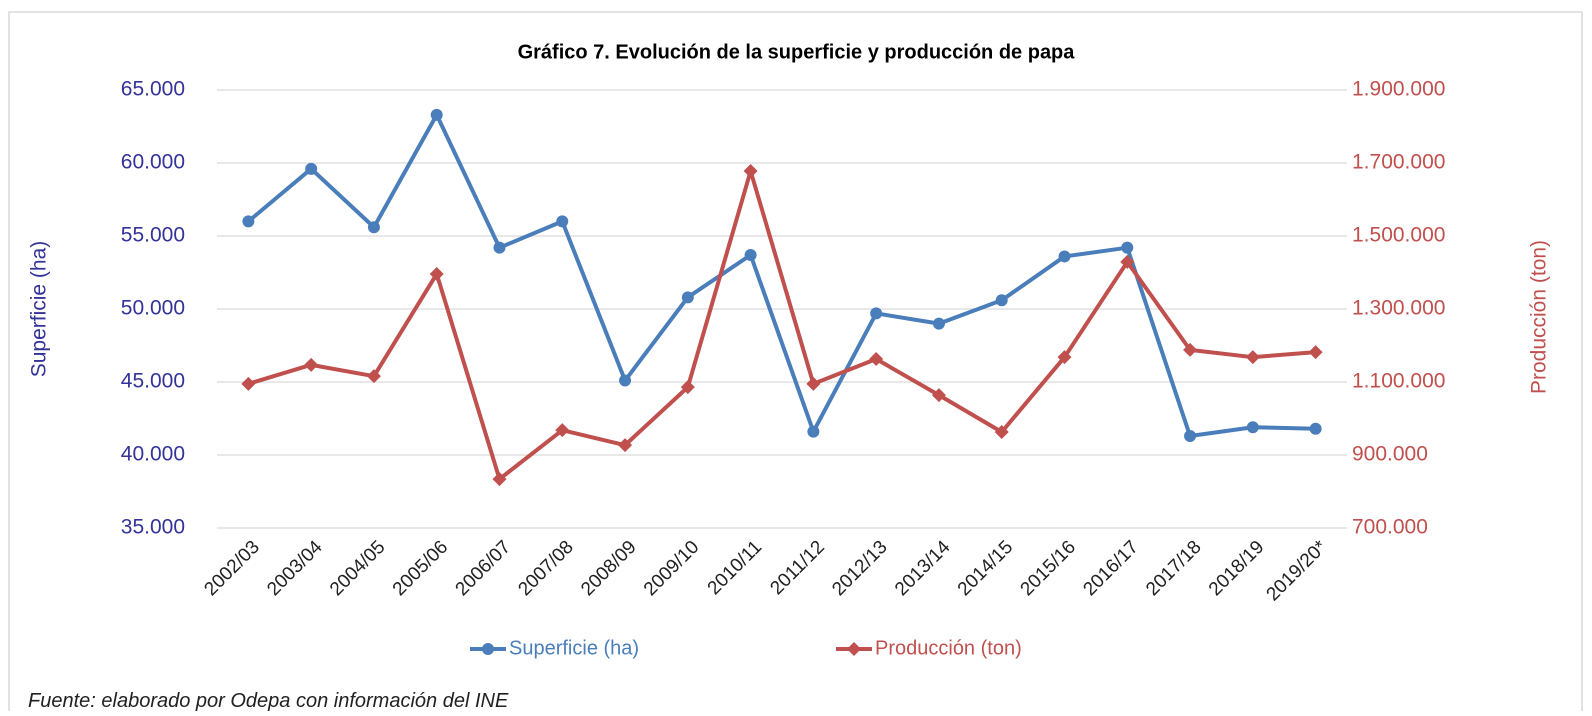  What do you see at coordinates (574, 648) in the screenshot?
I see `legend-label: Superficie (ha)` at bounding box center [574, 648].